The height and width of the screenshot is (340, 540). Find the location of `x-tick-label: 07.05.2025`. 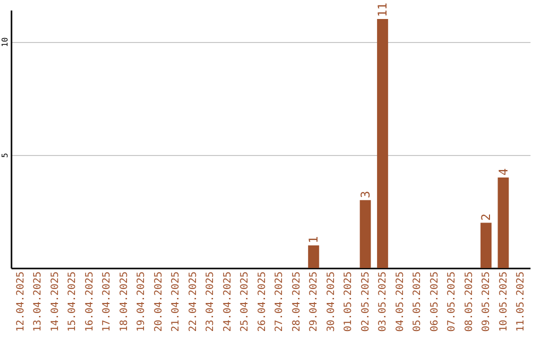

x-tick-label: 07.05.2025 is located at coordinates (452, 302).